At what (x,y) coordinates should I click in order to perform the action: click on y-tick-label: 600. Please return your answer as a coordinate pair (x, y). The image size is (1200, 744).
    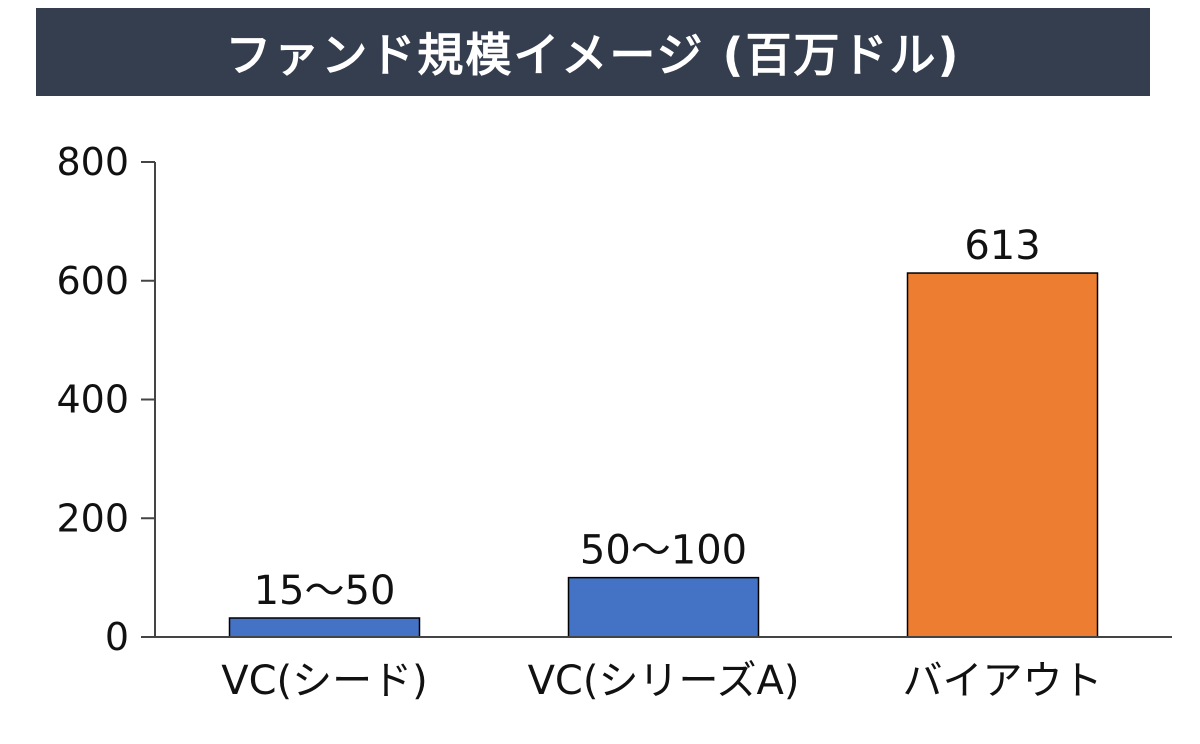
    Looking at the image, I should click on (92, 281).